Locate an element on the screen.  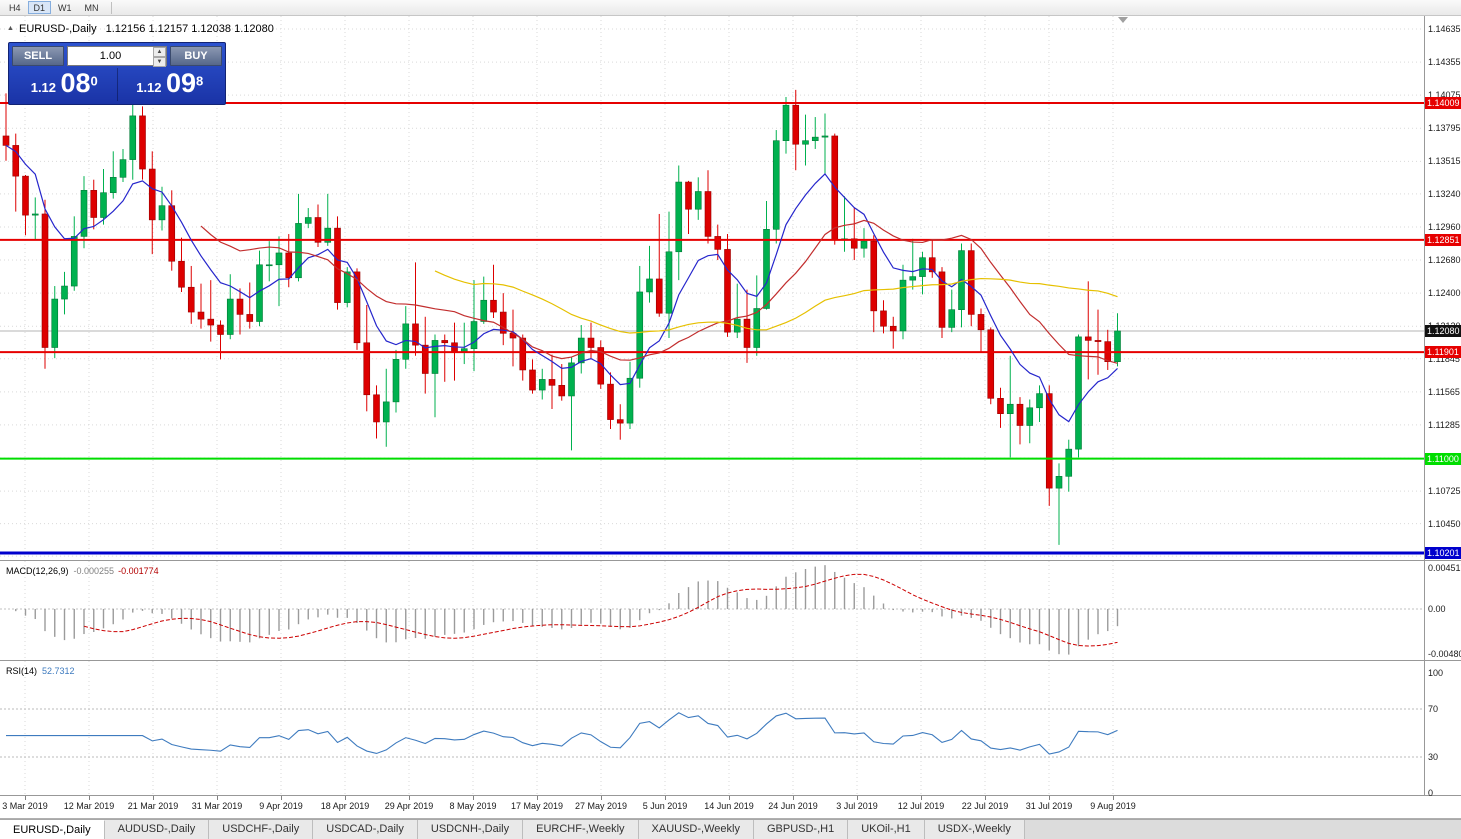
date-tick-label: 5 Jun 2019 is located at coordinates (665, 806).